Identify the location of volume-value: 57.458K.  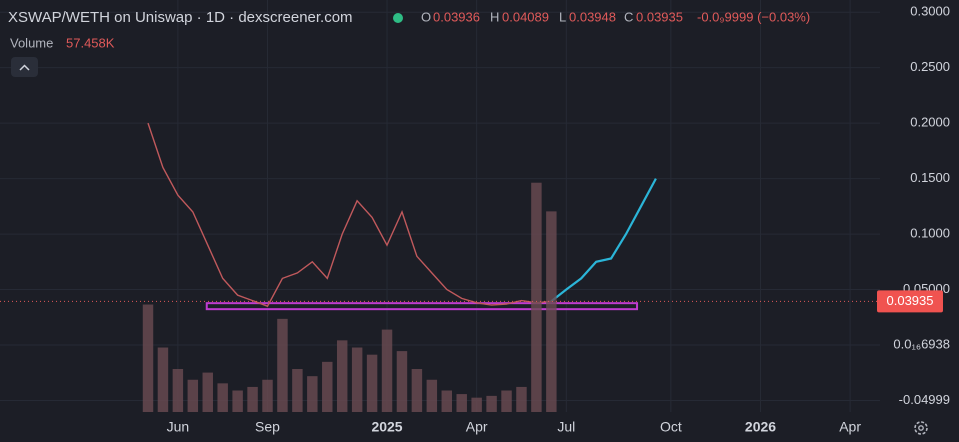
(90, 42).